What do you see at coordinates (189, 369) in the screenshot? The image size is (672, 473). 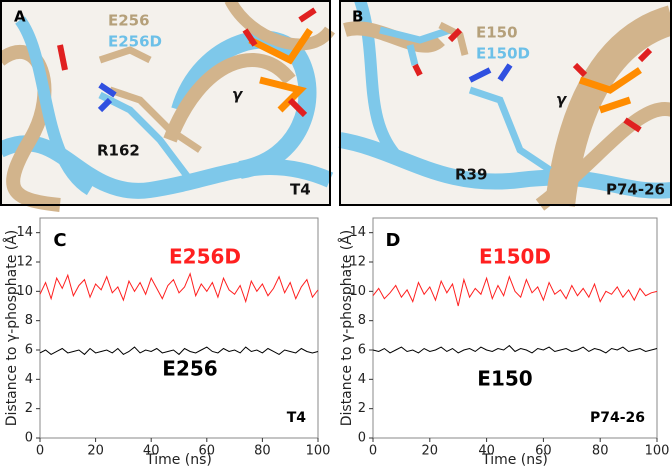 I see `series-label: E256` at bounding box center [189, 369].